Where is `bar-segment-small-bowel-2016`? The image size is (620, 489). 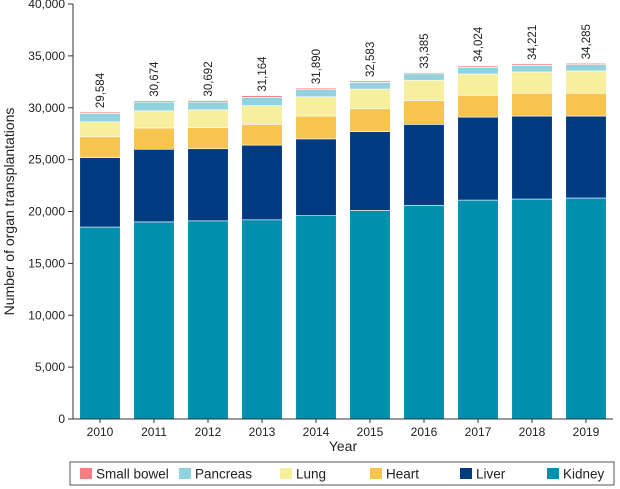 bar-segment-small-bowel-2016 is located at coordinates (424, 73).